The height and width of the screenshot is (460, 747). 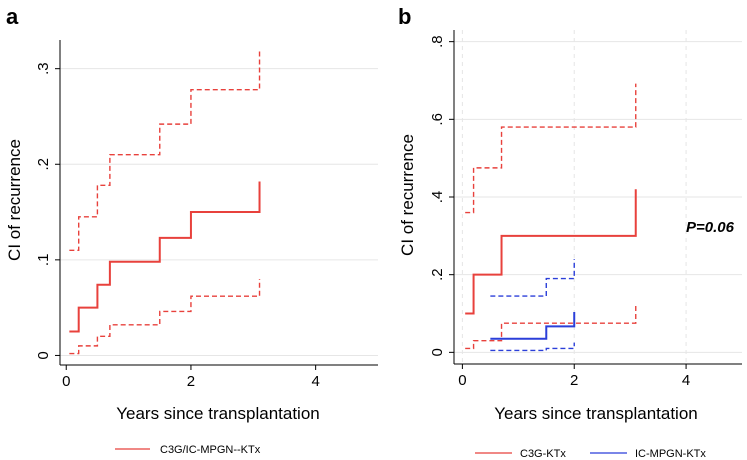 I want to click on panel-b-series, so click(x=551, y=217).